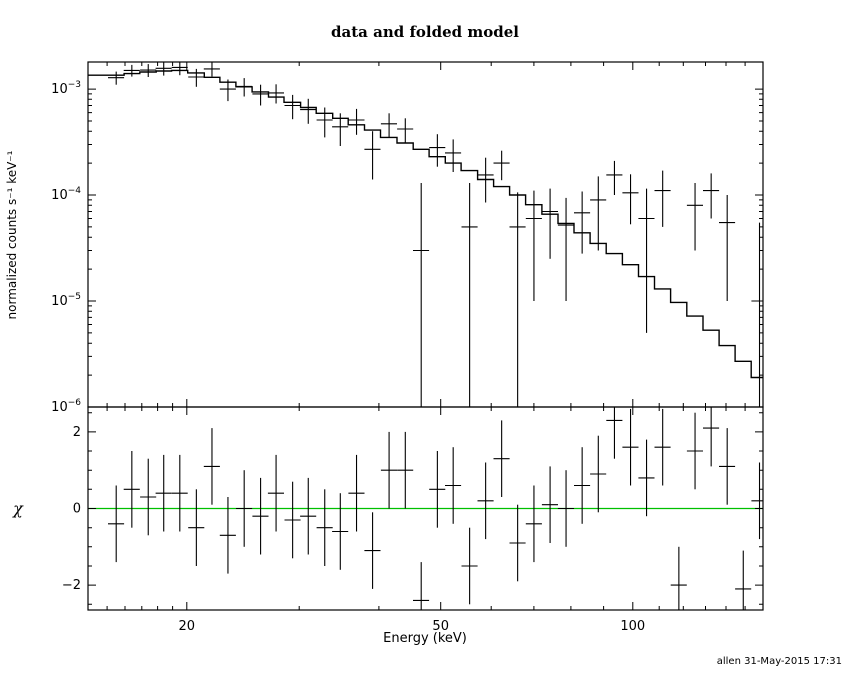 The image size is (850, 680). What do you see at coordinates (632, 626) in the screenshot?
I see `x-tick-label: 100` at bounding box center [632, 626].